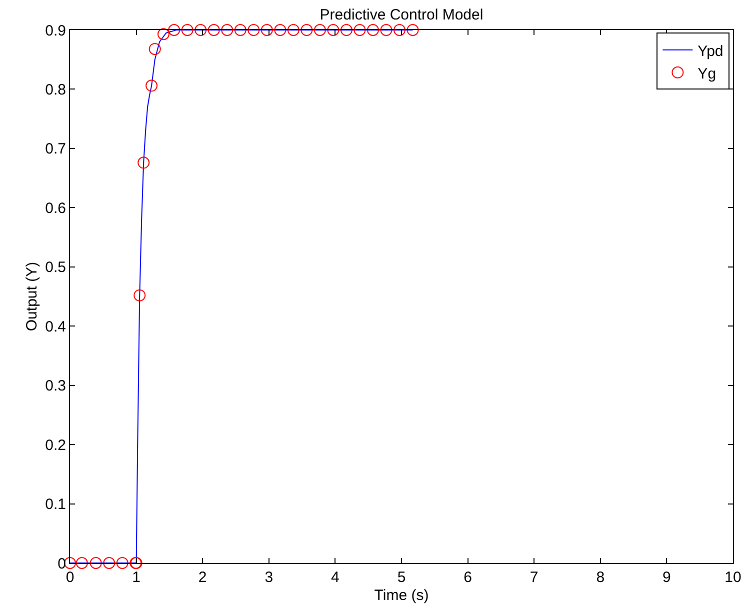 The image size is (753, 613). I want to click on y-tick-label: 0.6, so click(55, 208).